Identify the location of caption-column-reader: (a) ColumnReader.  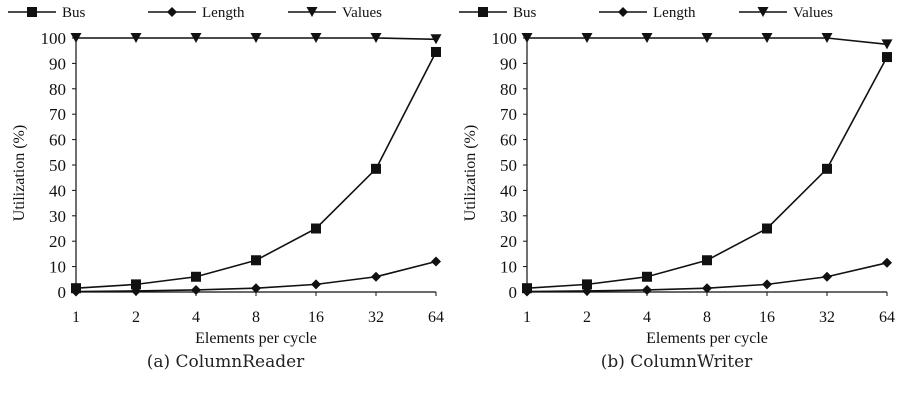
(225, 362).